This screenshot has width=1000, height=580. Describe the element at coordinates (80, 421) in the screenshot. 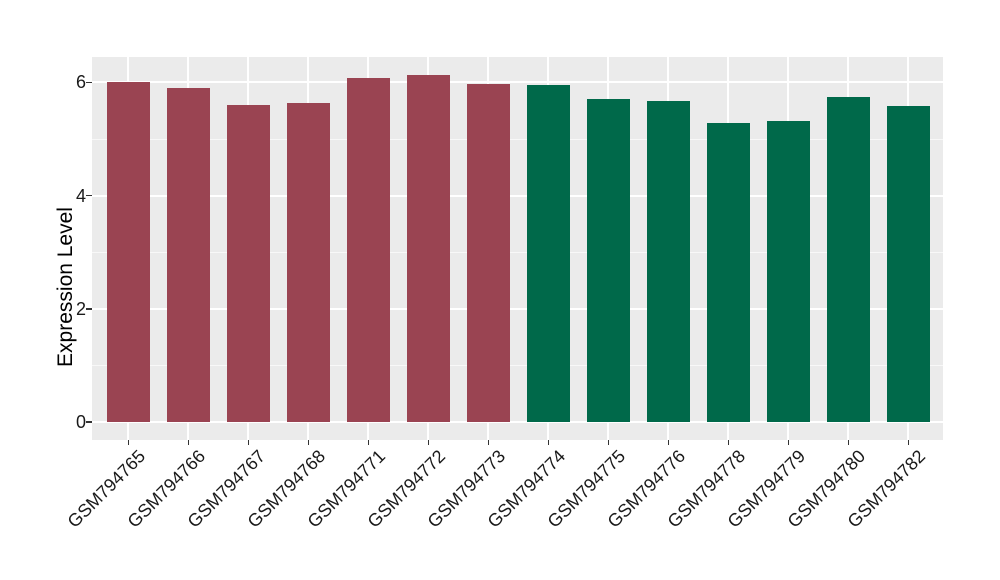

I see `y-tick-label-0: 0` at that location.